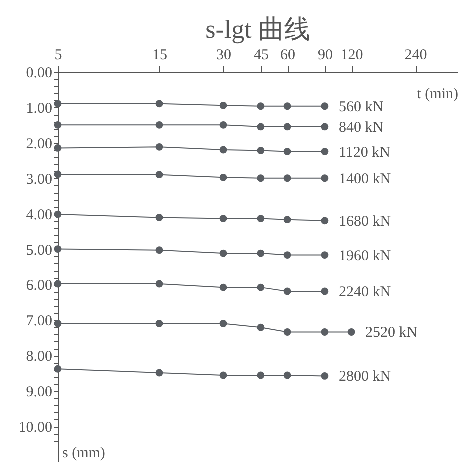 Image resolution: width=462 pixels, height=473 pixels. Describe the element at coordinates (39, 215) in the screenshot. I see `y-tick-label: 4.00` at that location.